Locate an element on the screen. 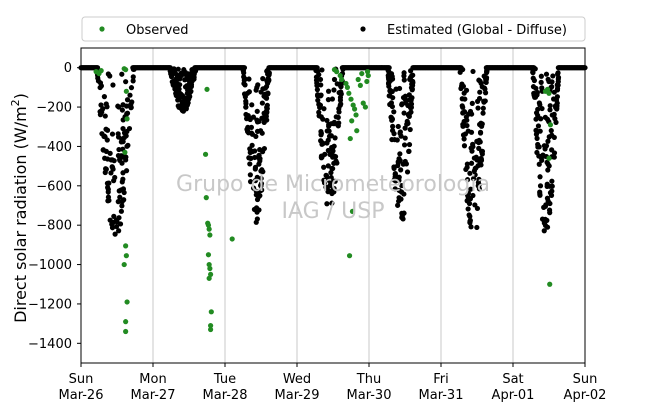  legend-frame is located at coordinates (333, 29).